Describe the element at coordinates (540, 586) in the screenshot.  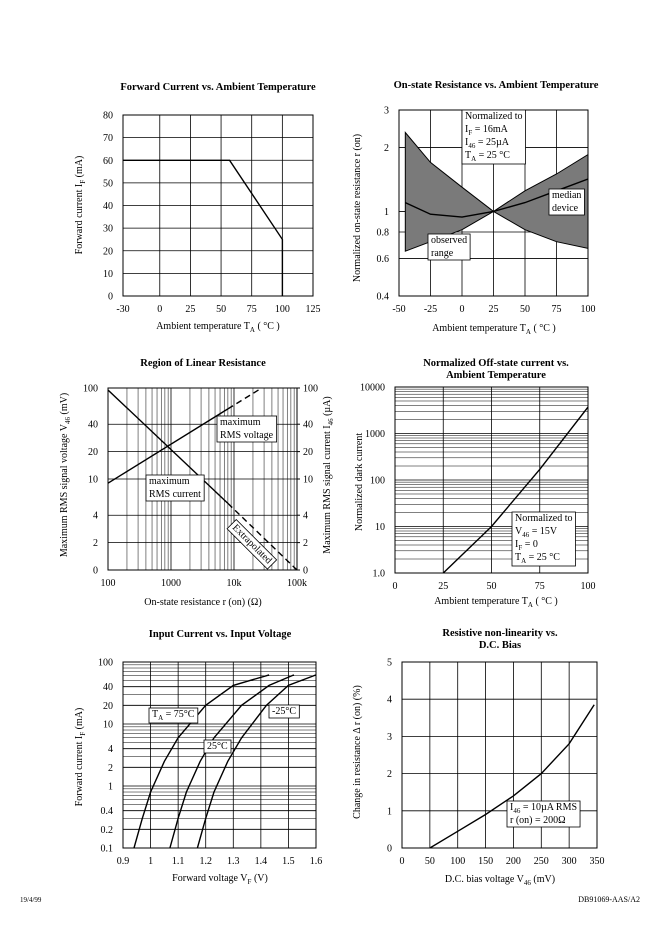
I see `x-tick-label: 75` at that location.